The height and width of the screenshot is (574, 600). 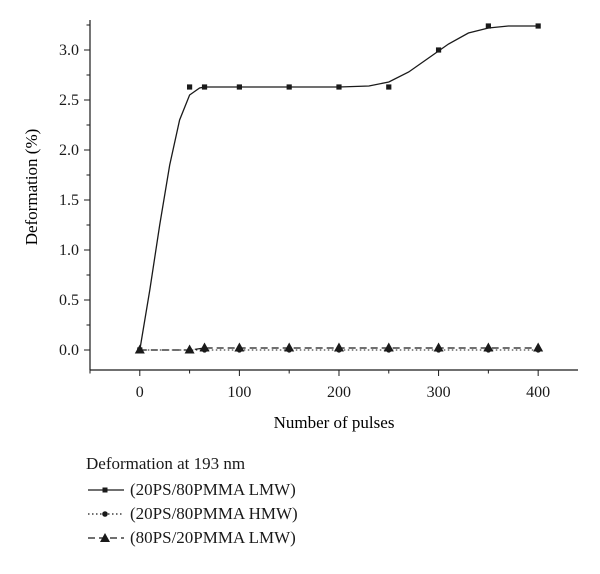 I want to click on y-tick-label: 2.0, so click(x=69, y=150).